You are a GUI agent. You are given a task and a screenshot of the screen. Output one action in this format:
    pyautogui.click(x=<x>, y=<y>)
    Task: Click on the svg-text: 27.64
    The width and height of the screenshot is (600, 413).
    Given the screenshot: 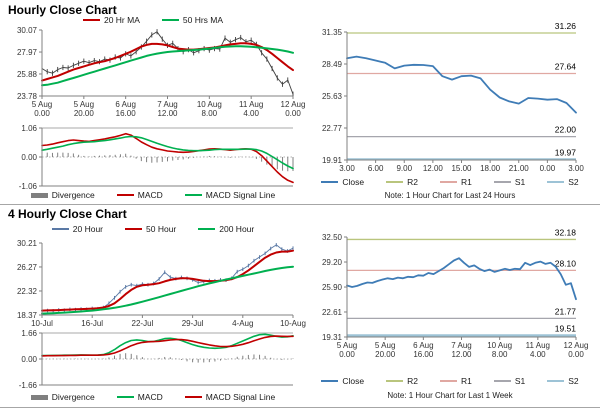 What is the action you would take?
    pyautogui.click(x=566, y=67)
    